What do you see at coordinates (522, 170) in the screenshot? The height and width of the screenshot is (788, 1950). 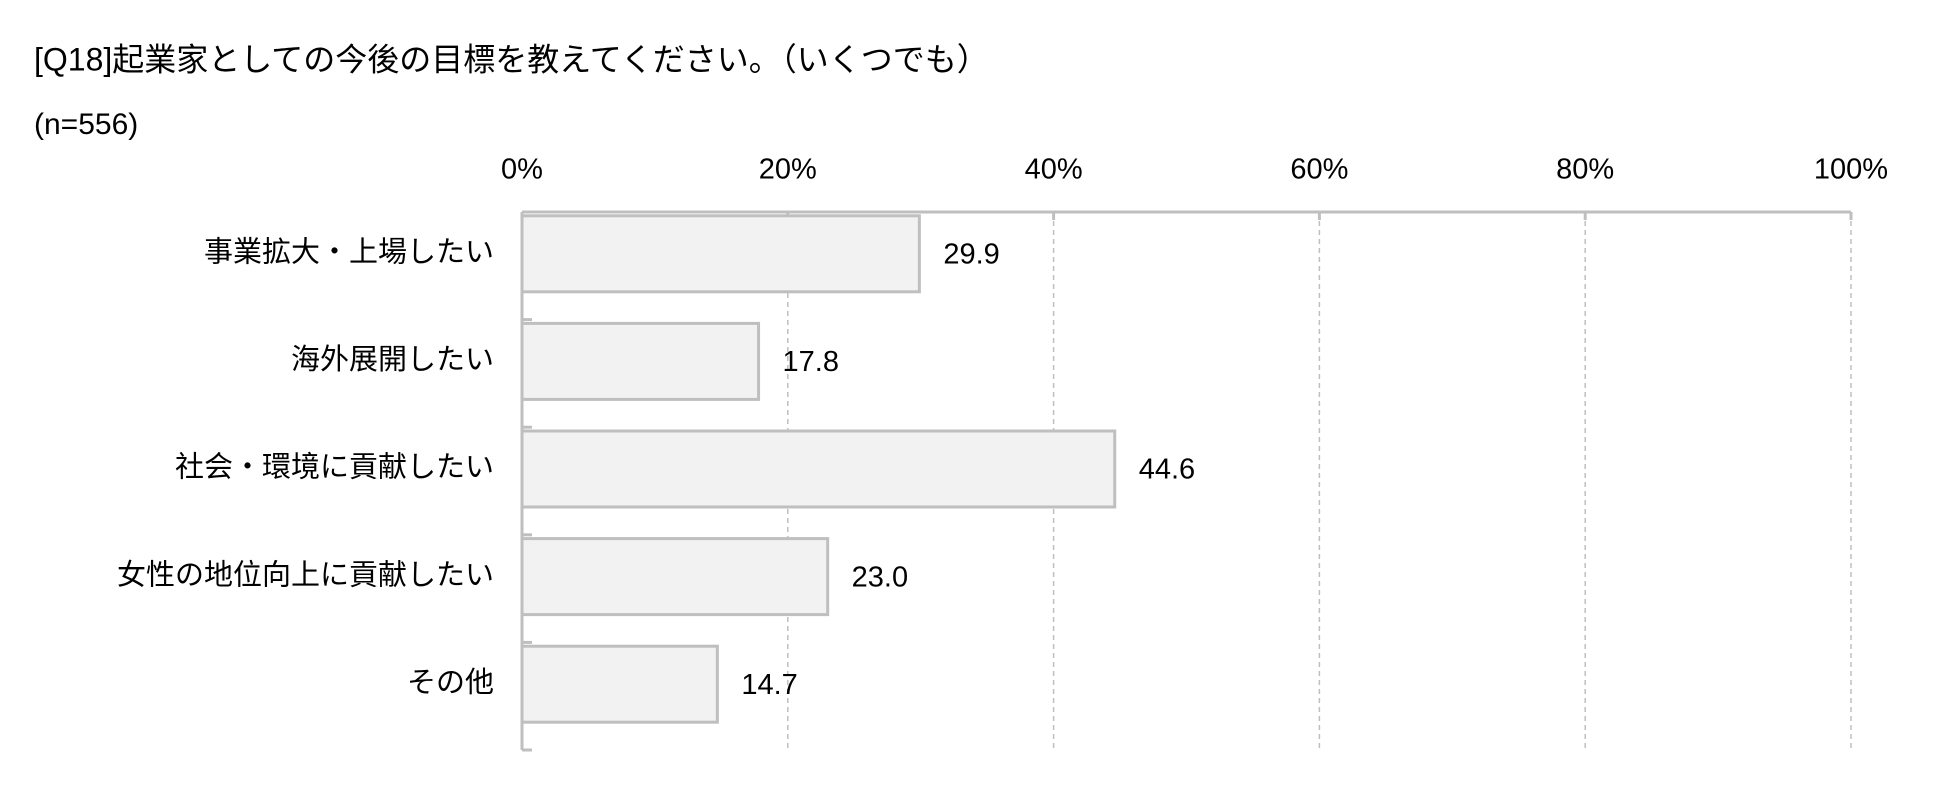 I see `x-tick-label: 0%` at bounding box center [522, 170].